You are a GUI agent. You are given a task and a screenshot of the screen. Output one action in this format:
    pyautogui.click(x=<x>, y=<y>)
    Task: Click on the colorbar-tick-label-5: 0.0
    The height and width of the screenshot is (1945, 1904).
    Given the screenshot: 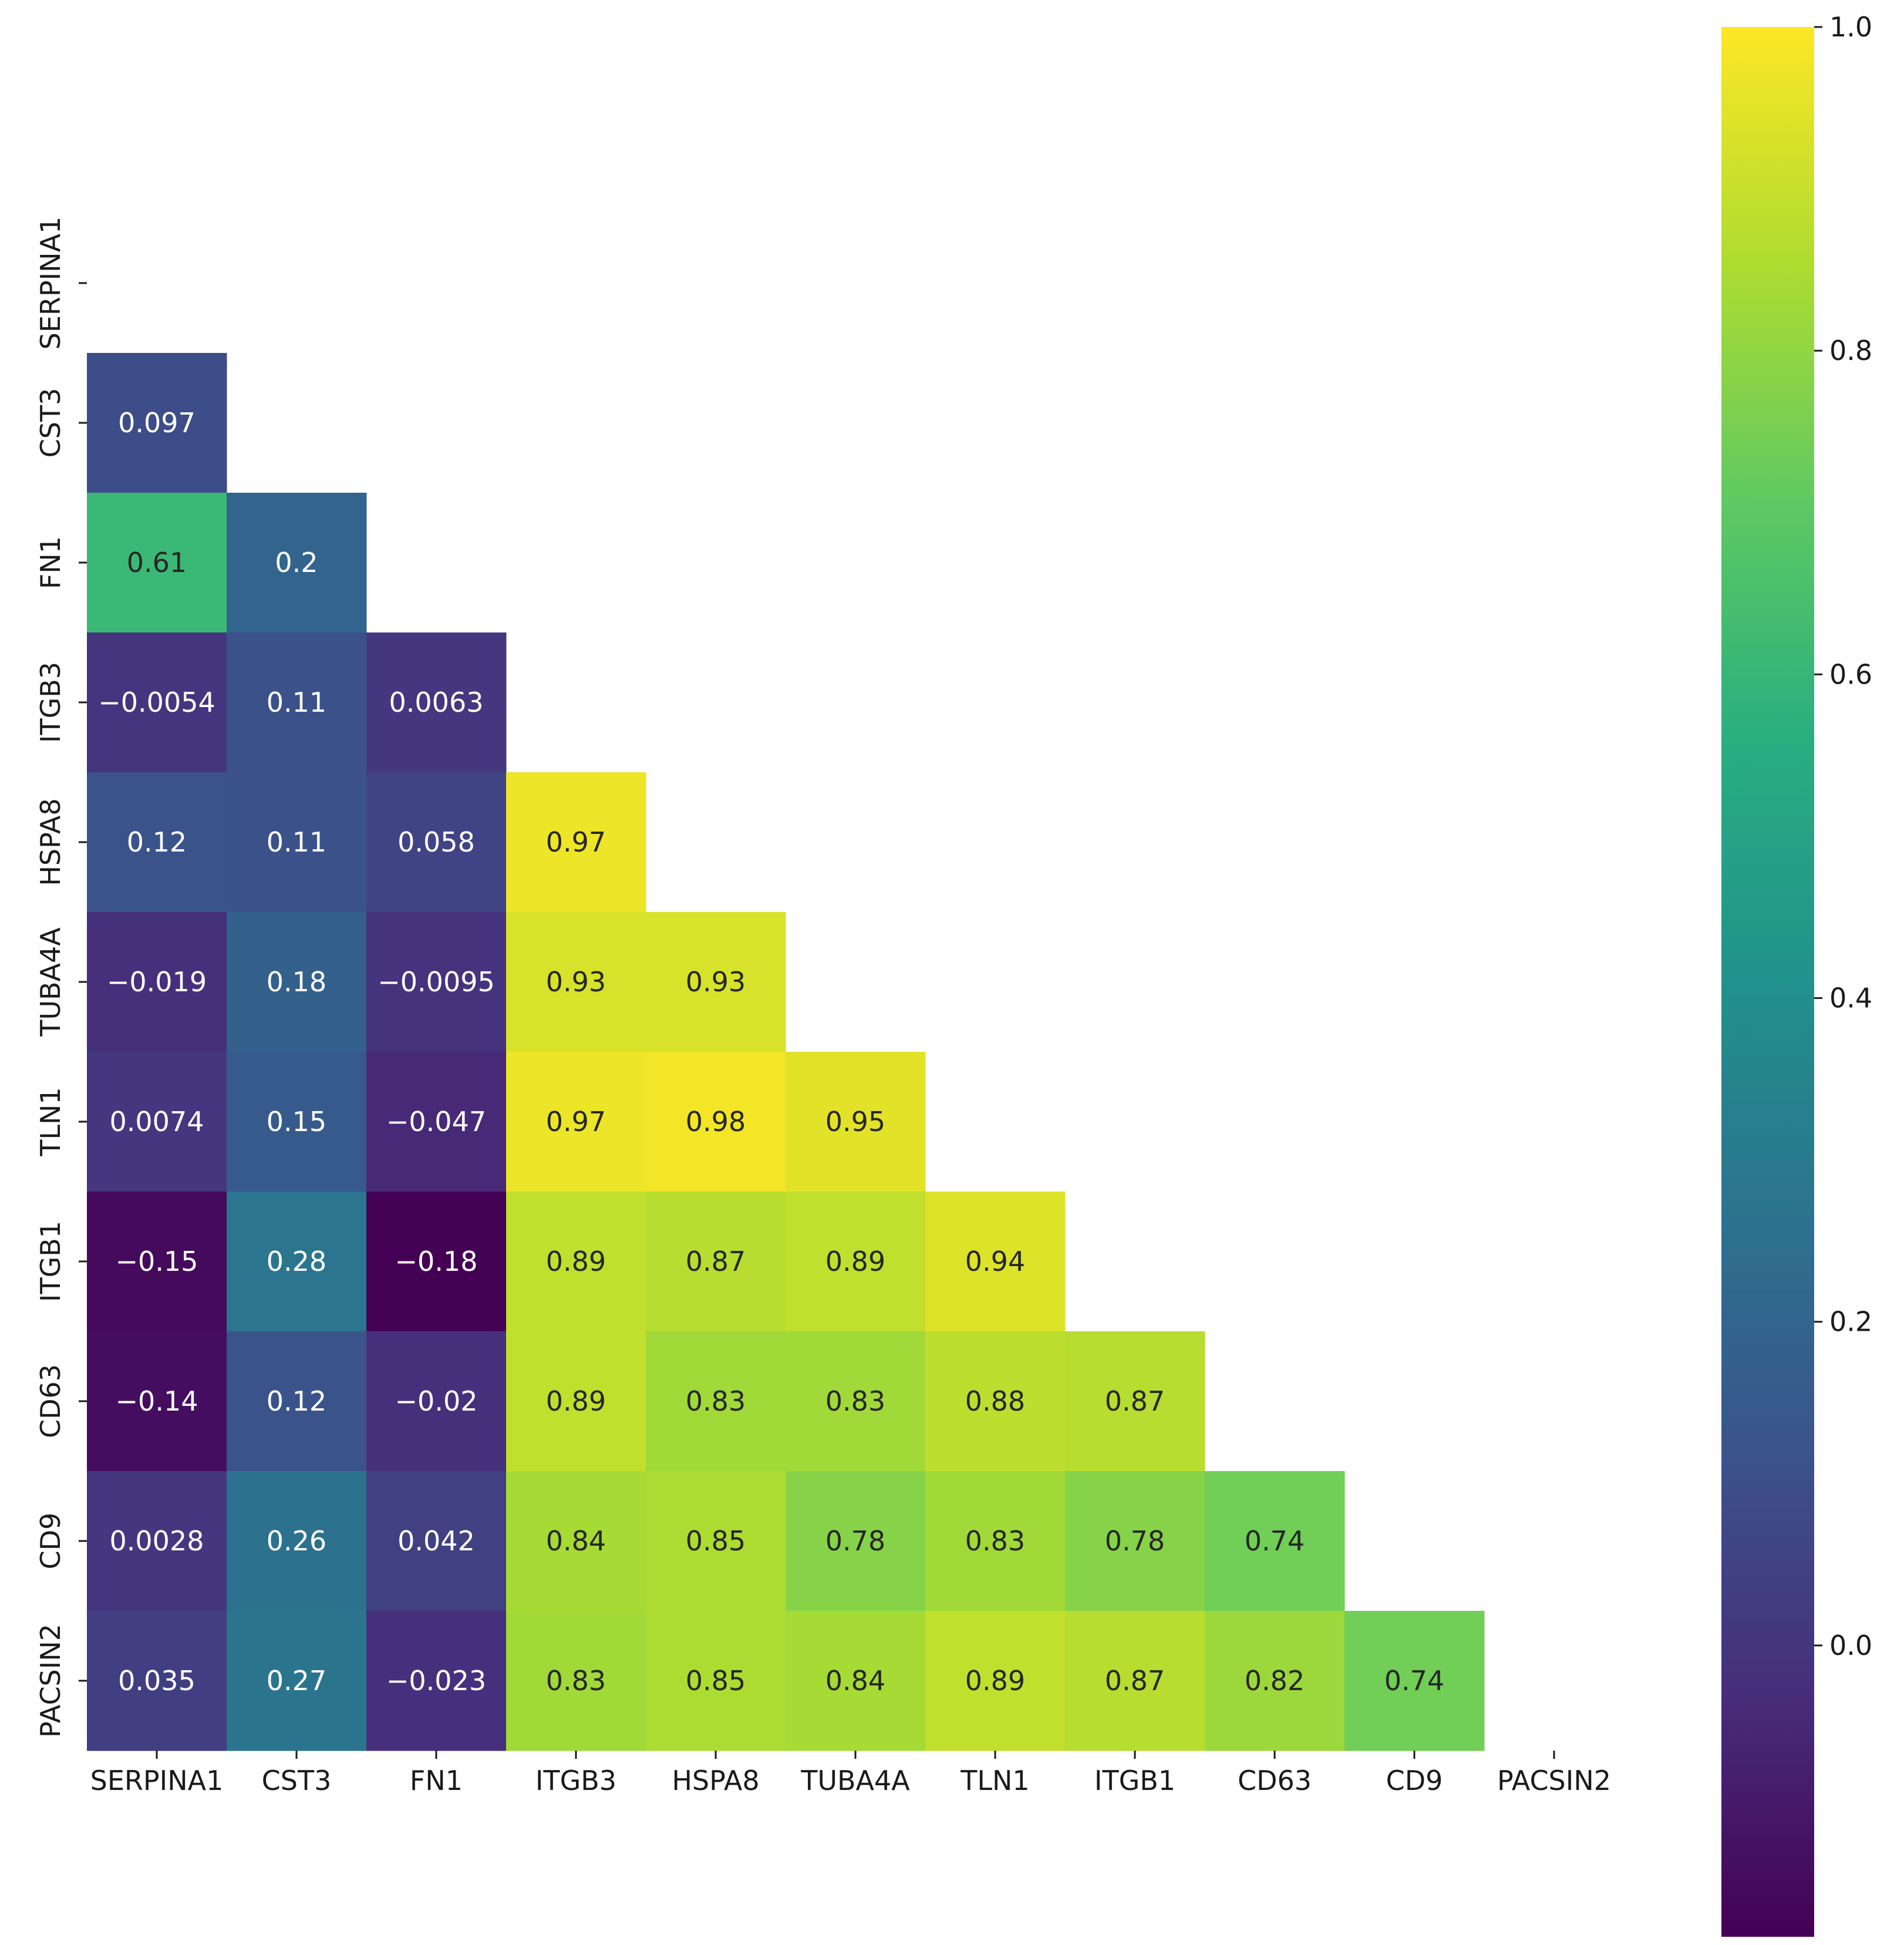 What is the action you would take?
    pyautogui.click(x=1850, y=1645)
    